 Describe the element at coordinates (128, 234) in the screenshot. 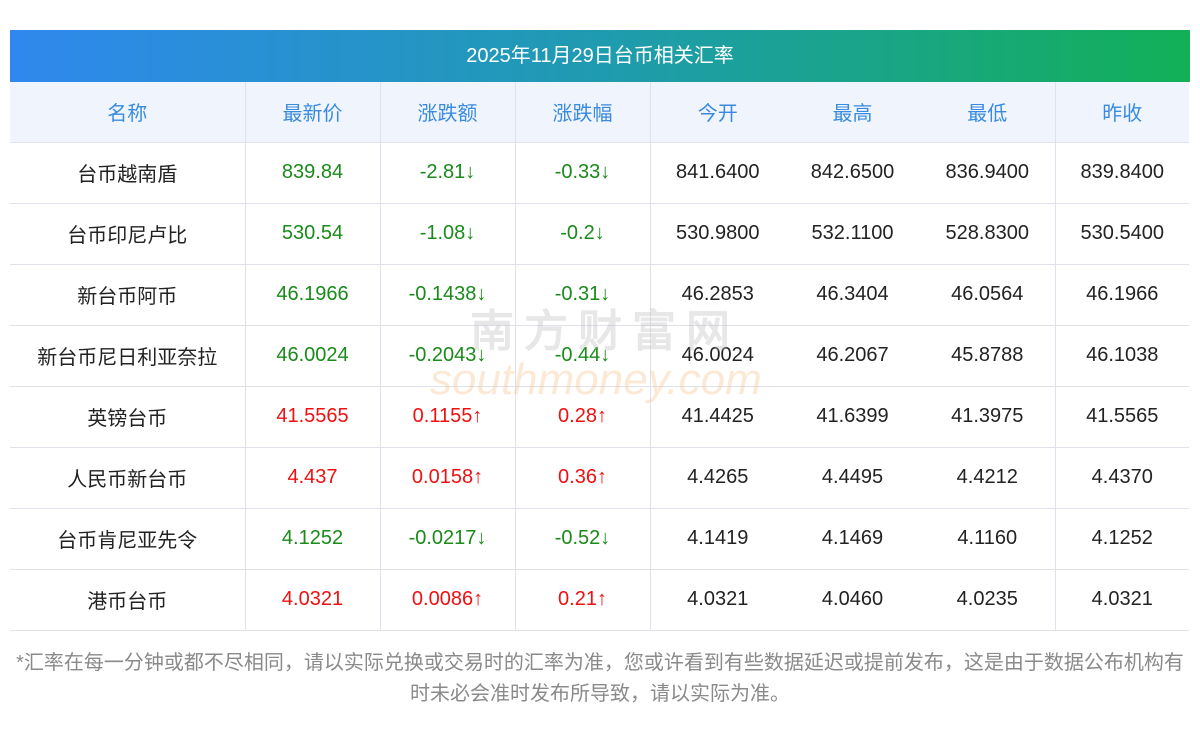

I see `currency-name: 台币印尼卢比` at that location.